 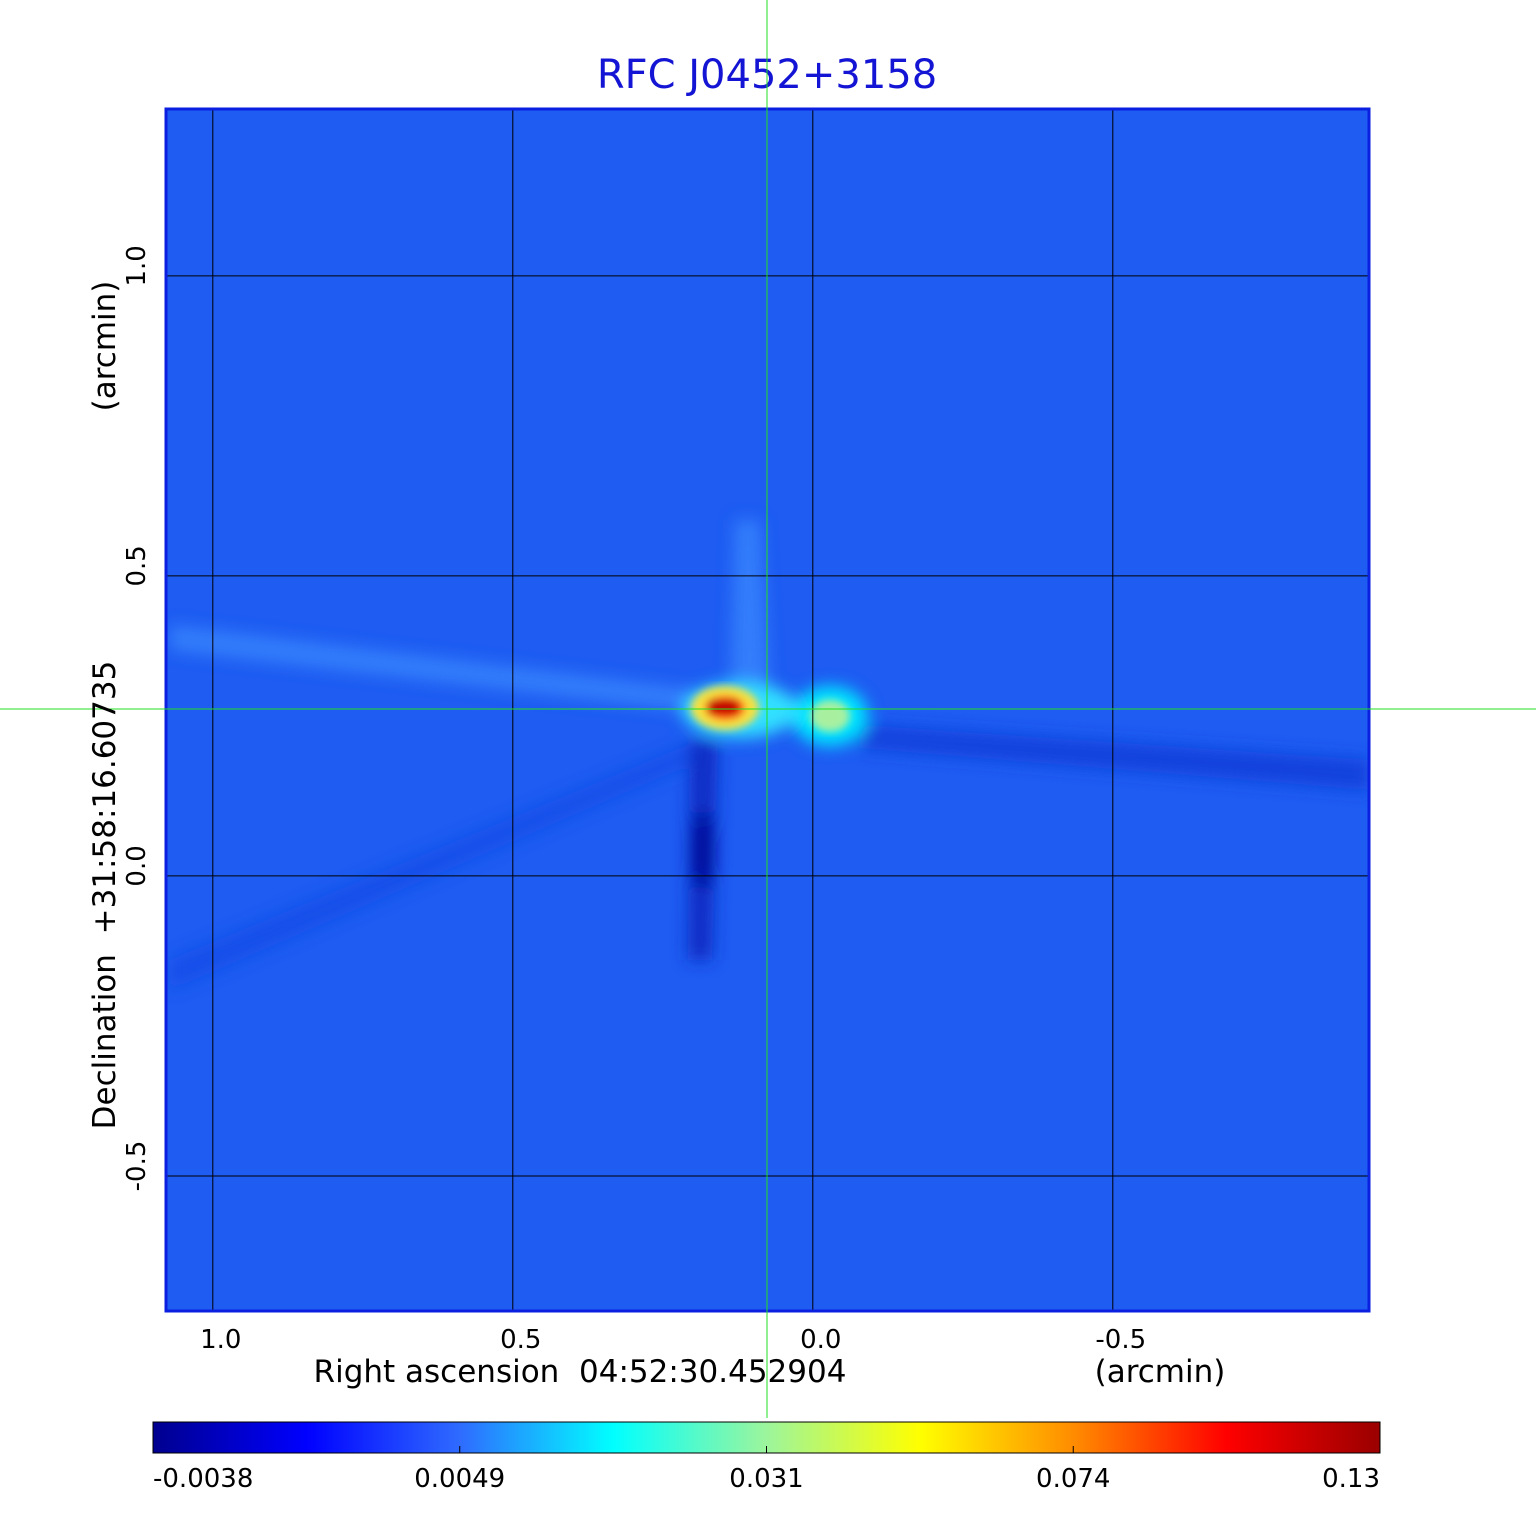 What do you see at coordinates (820, 1340) in the screenshot?
I see `x-tick-label: 0.0` at bounding box center [820, 1340].